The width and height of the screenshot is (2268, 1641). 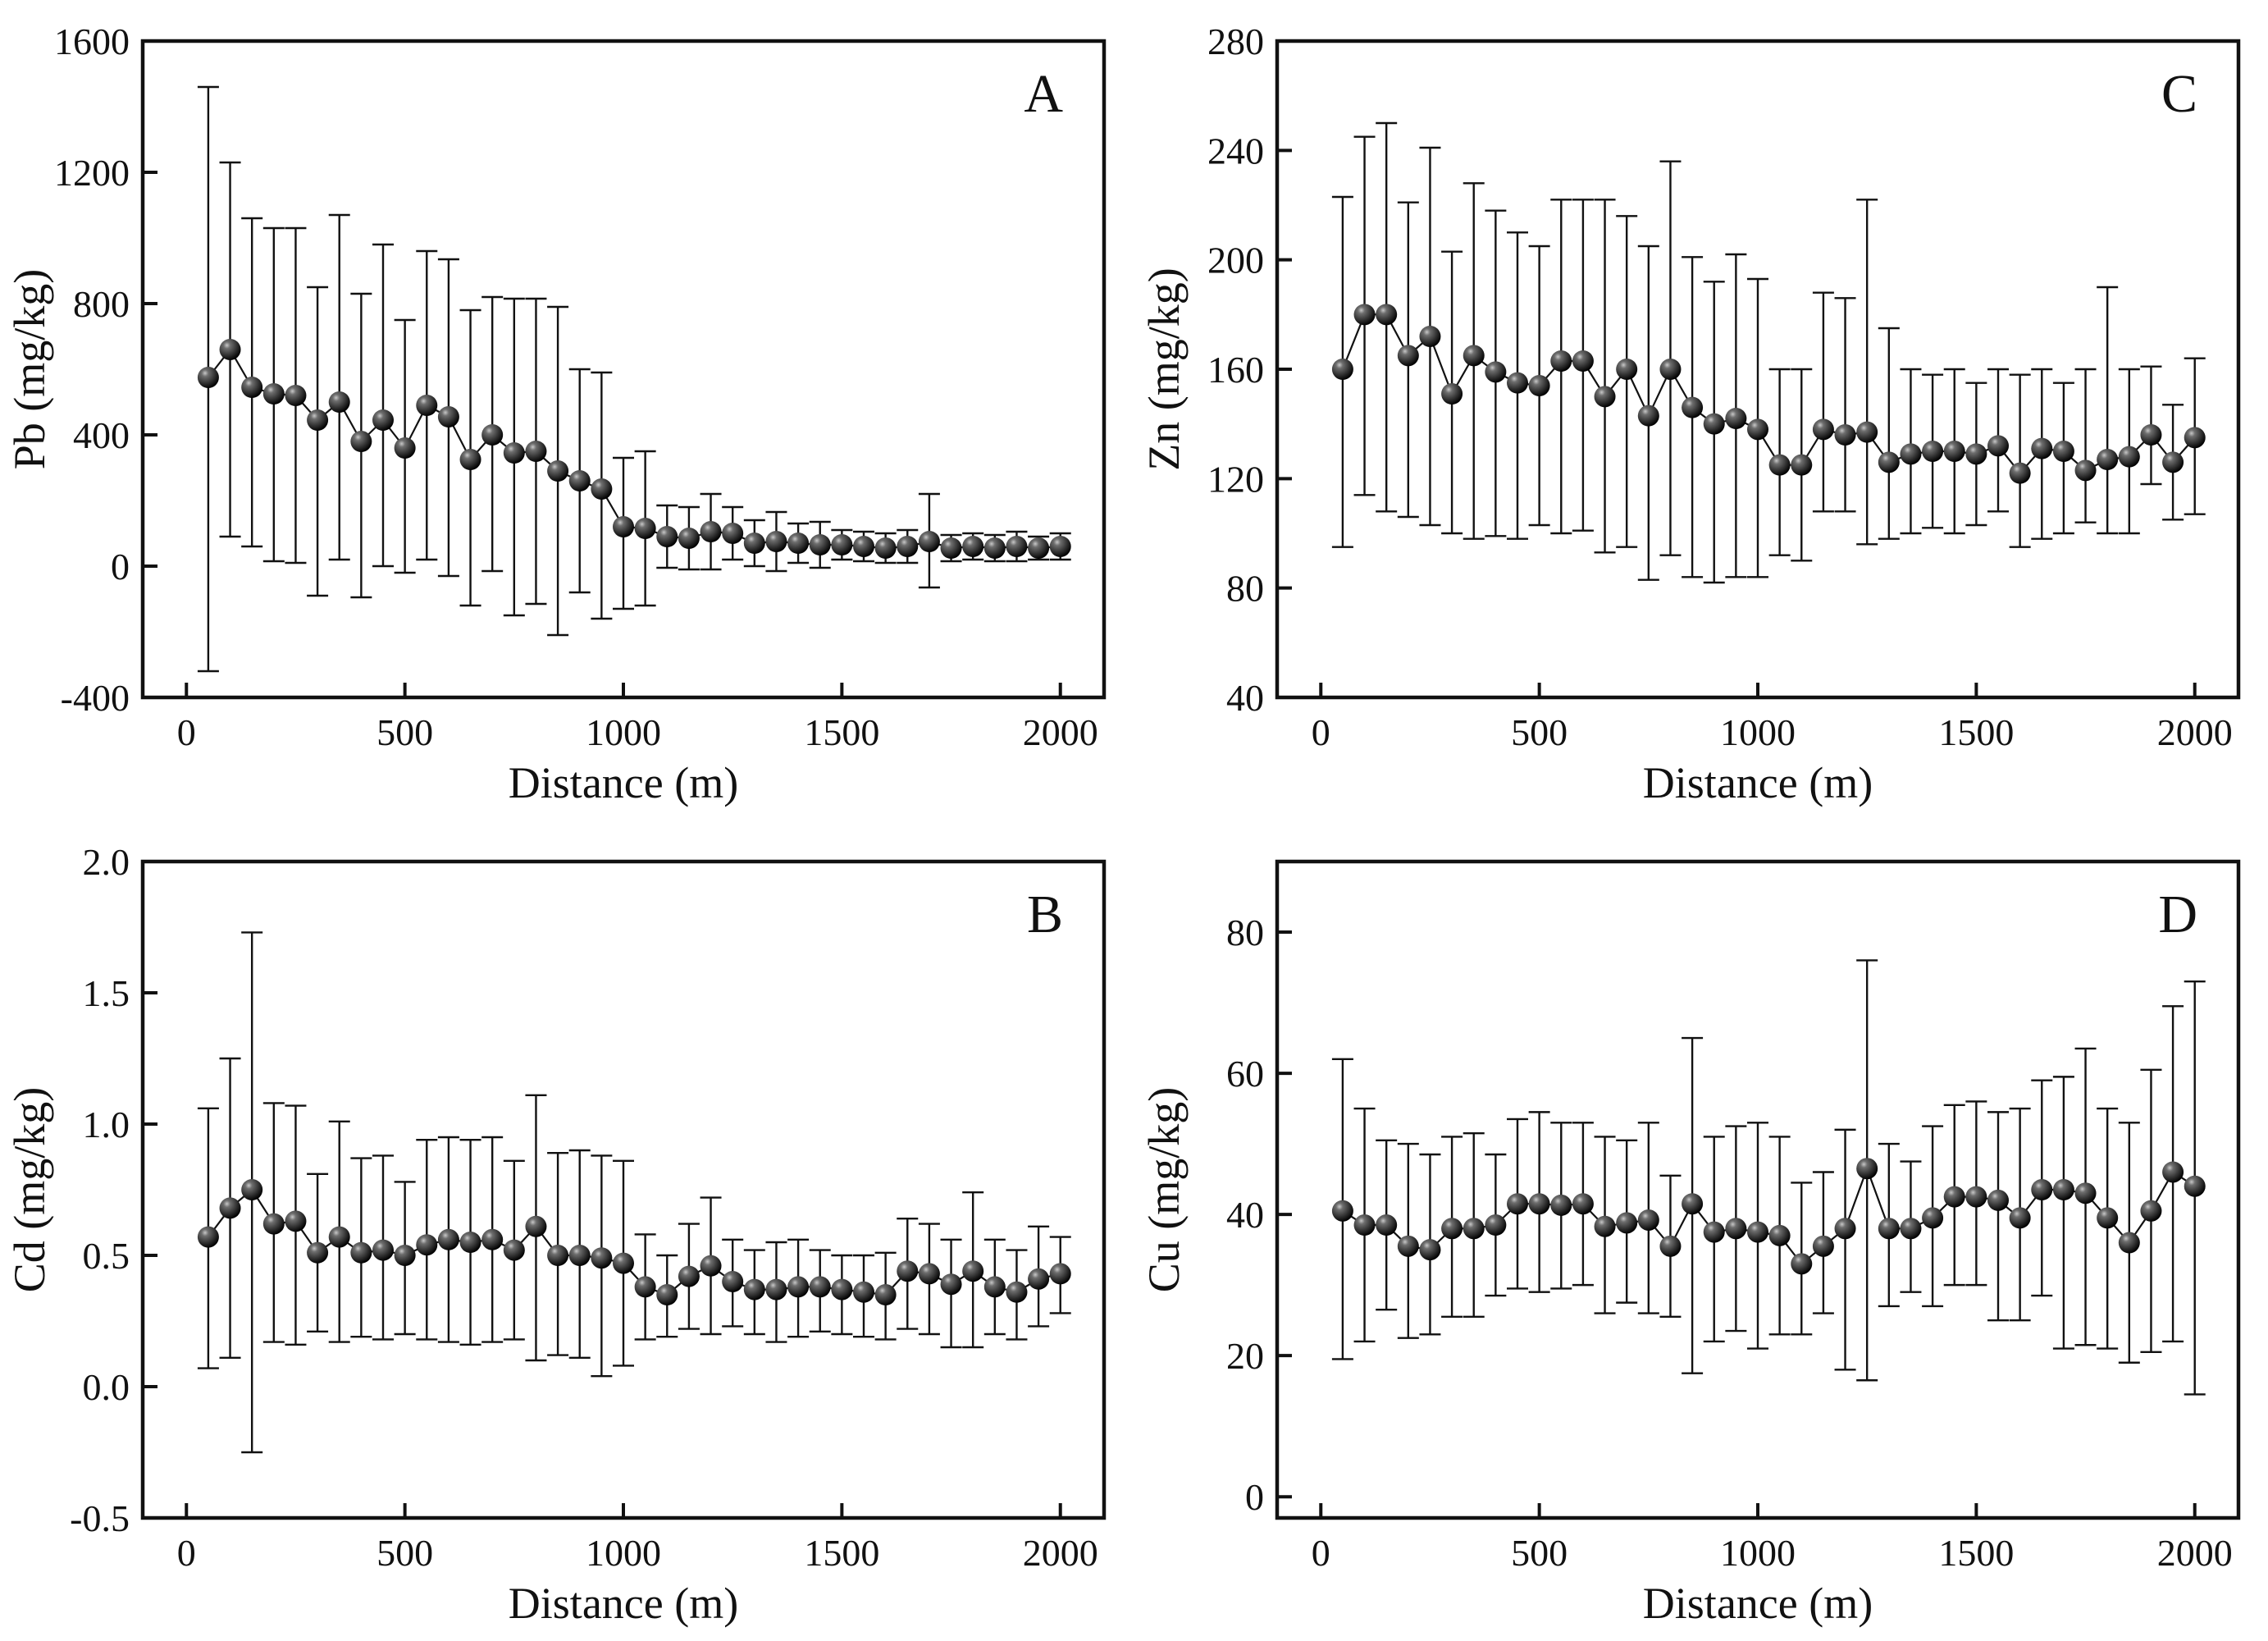 I want to click on y-tick-label: -400, so click(x=96, y=698).